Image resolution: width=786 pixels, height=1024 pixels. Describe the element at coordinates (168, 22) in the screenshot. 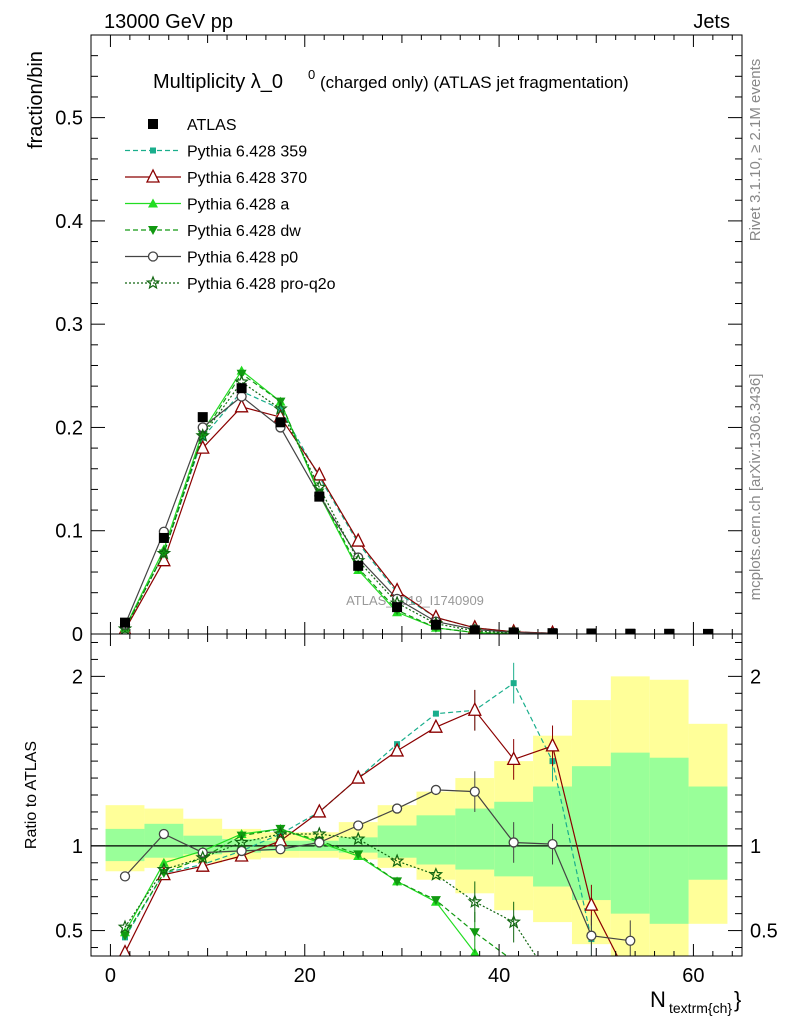

I see `header-left: 13000 GeV pp` at that location.